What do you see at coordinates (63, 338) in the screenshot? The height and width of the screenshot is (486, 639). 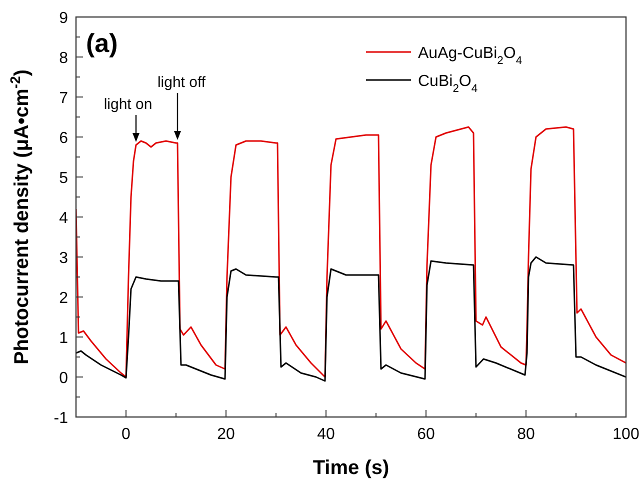 I see `y-tick-label: 1` at bounding box center [63, 338].